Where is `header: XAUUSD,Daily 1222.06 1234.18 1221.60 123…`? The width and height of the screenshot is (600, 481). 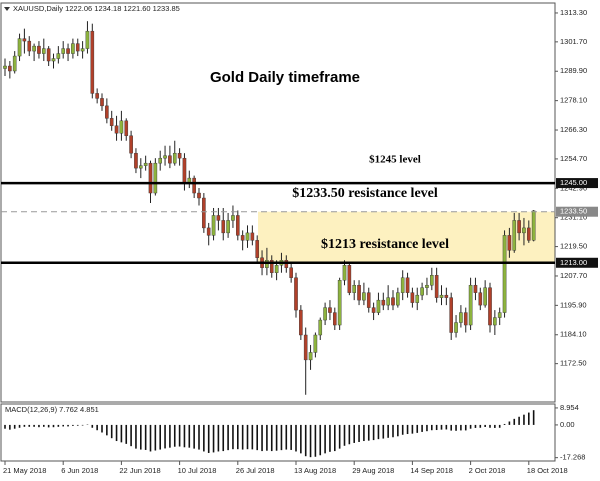
header: XAUUSD,Daily 1222.06 1234.18 1221.60 123… is located at coordinates (96, 8).